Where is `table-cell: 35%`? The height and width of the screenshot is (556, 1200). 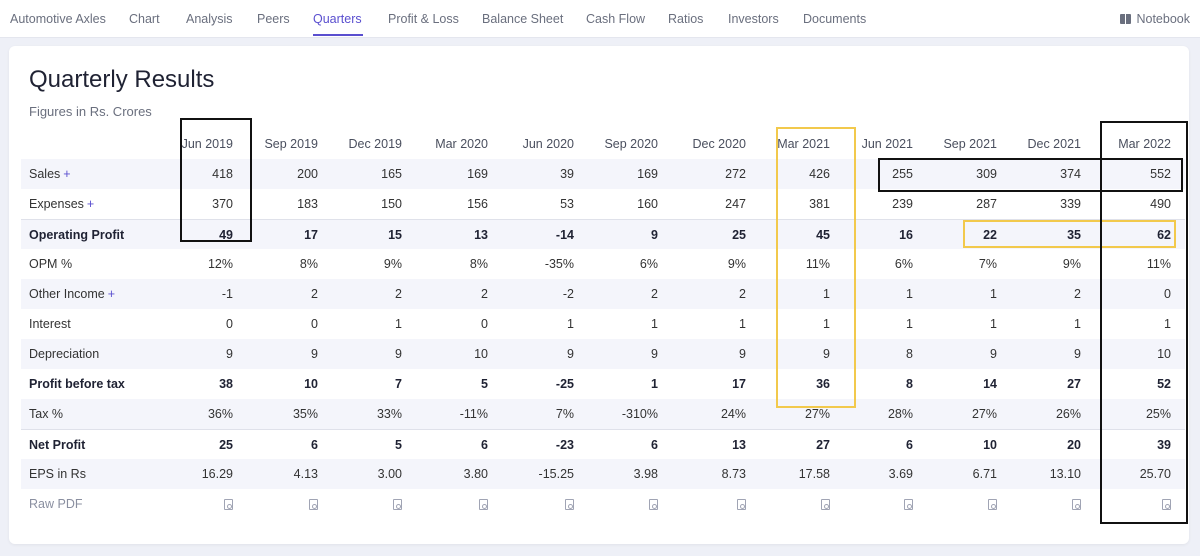
table-cell: 35% is located at coordinates (305, 414).